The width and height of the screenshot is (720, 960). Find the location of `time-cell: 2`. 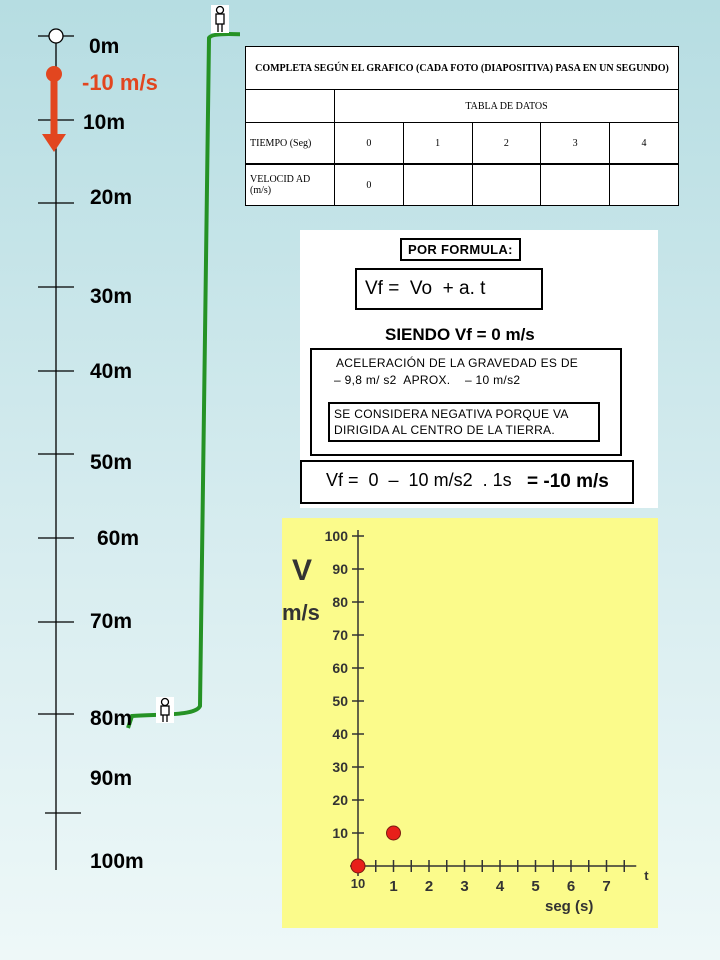

time-cell: 2 is located at coordinates (506, 143).